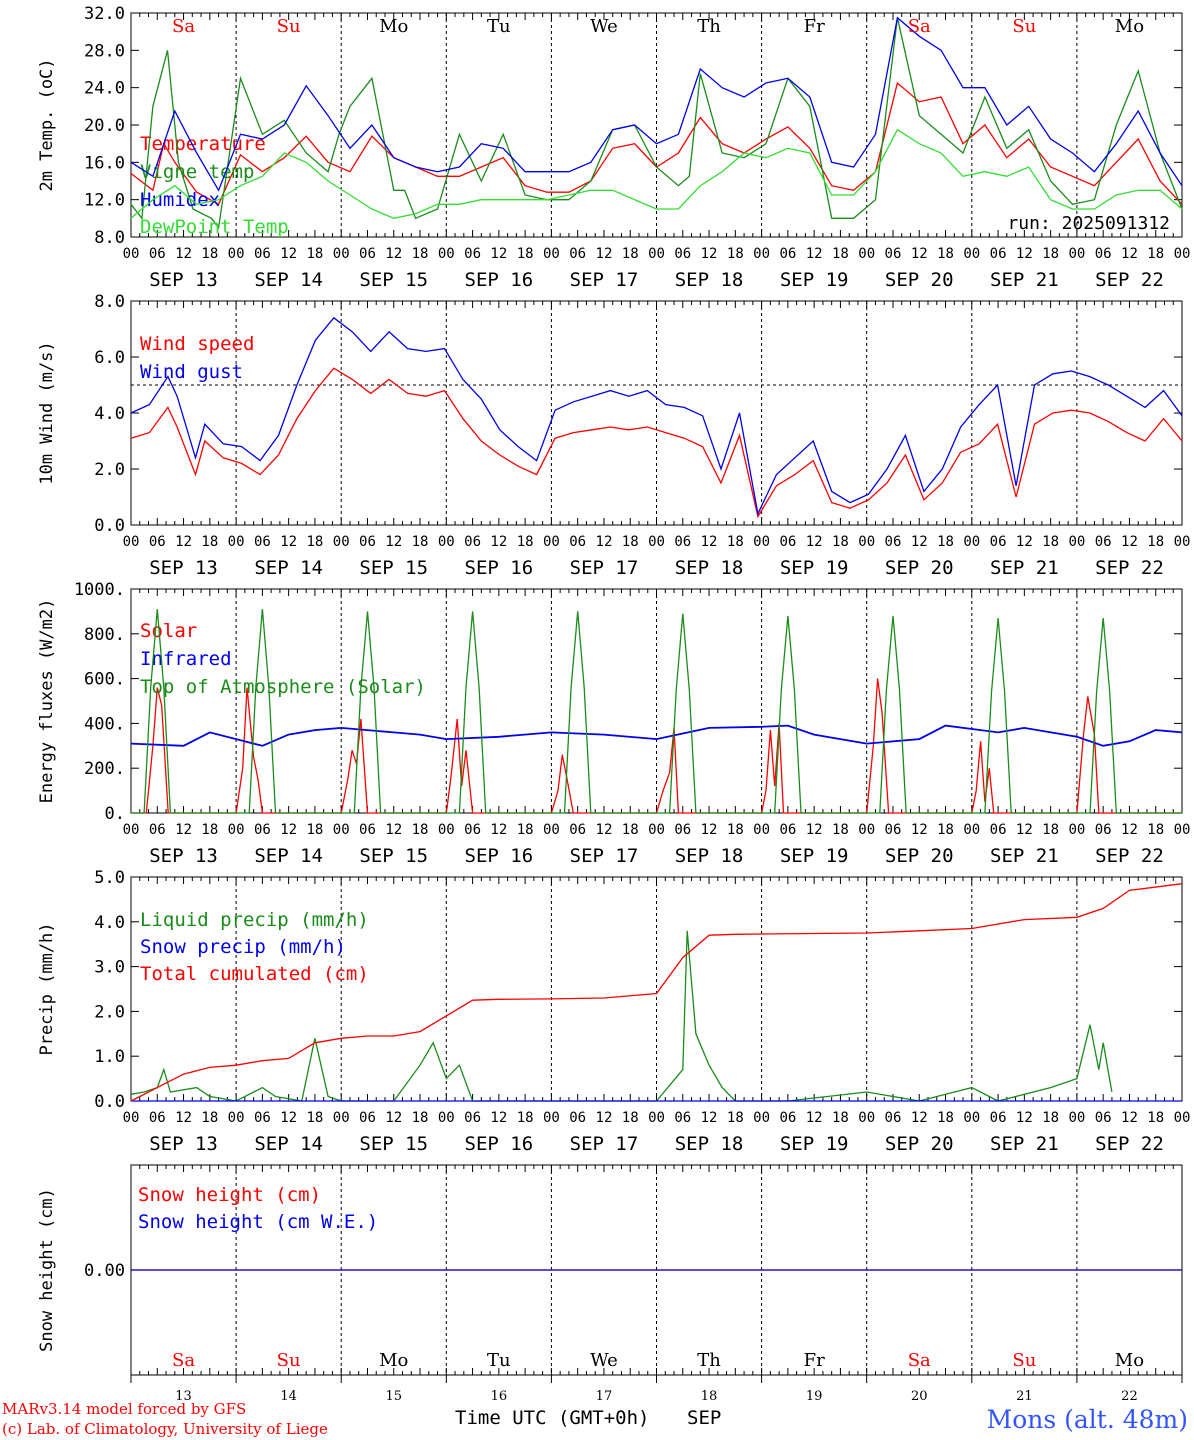 The width and height of the screenshot is (1194, 1440). I want to click on day-number-label: 18, so click(709, 1396).